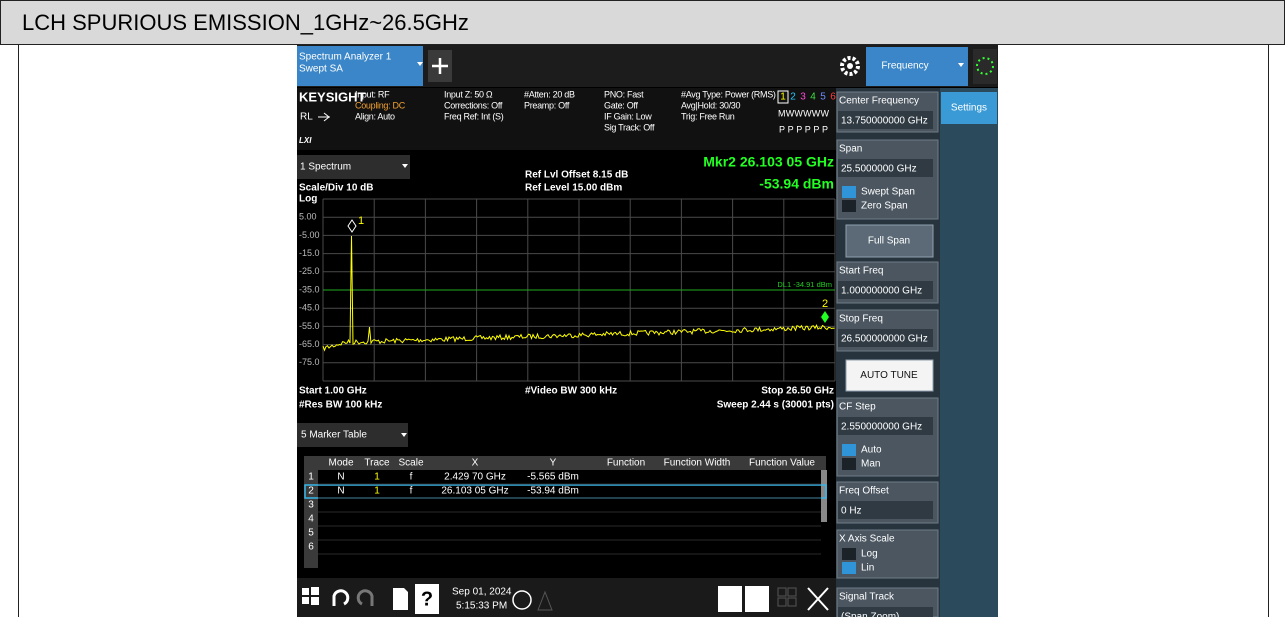 The width and height of the screenshot is (1285, 617). I want to click on table-header, so click(565, 463).